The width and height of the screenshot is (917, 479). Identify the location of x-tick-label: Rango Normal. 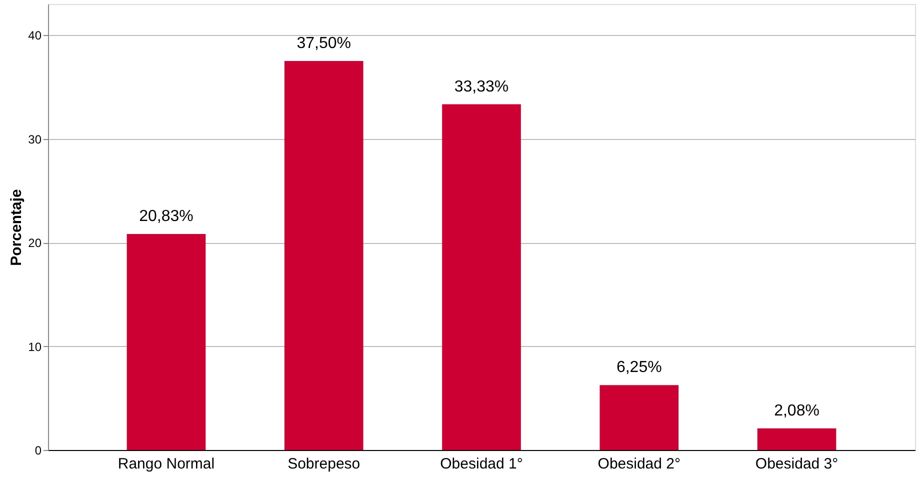
(166, 464).